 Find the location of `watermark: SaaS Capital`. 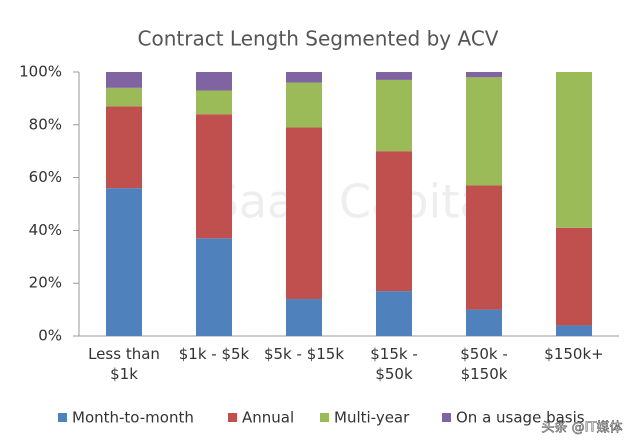

watermark: SaaS Capital is located at coordinates (355, 202).